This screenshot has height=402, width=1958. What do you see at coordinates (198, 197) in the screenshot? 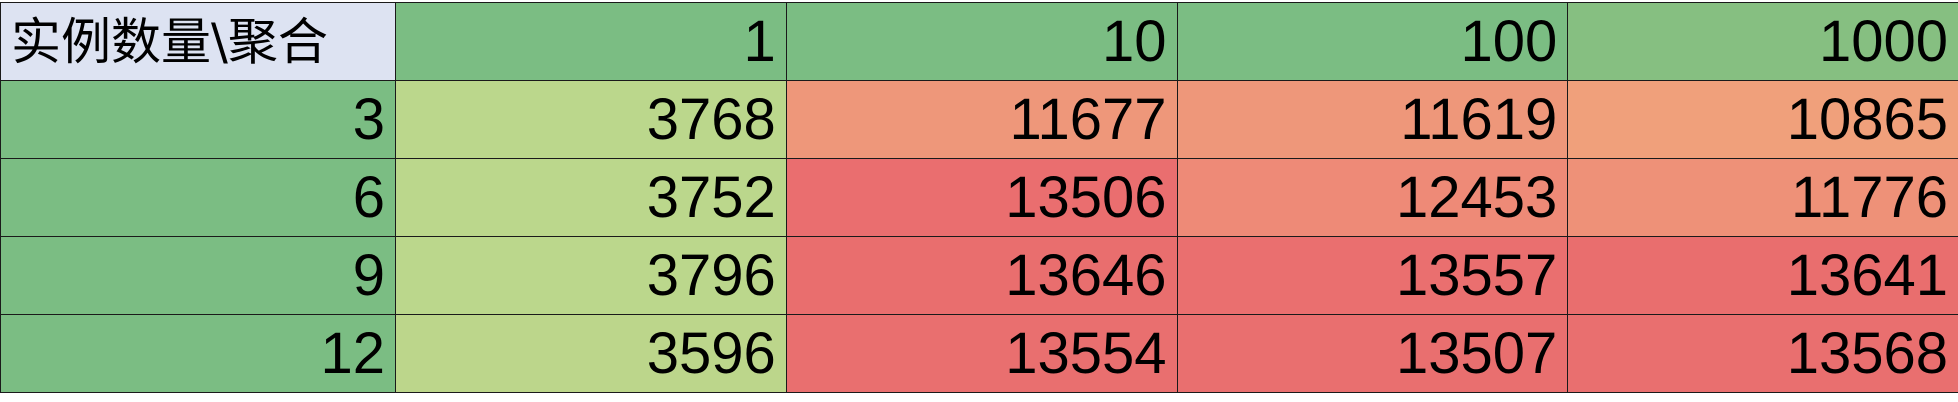
I see `row-label-cell: 6` at bounding box center [198, 197].